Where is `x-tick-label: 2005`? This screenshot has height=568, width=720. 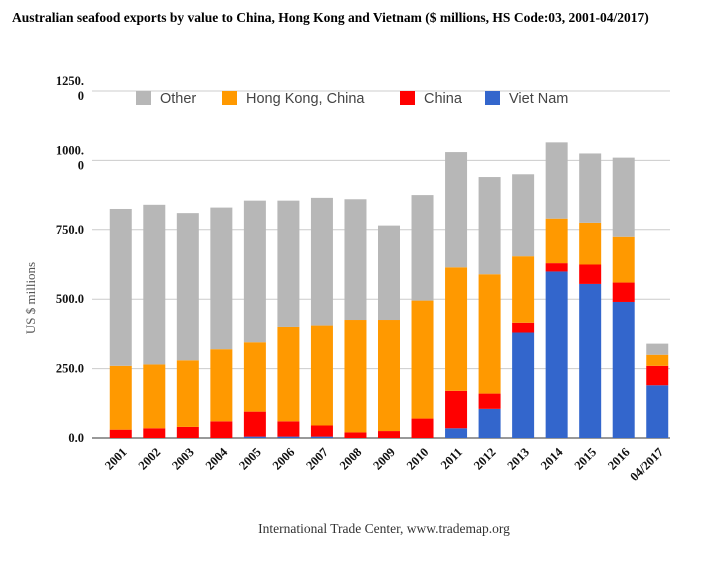
x-tick-label: 2005 is located at coordinates (250, 459).